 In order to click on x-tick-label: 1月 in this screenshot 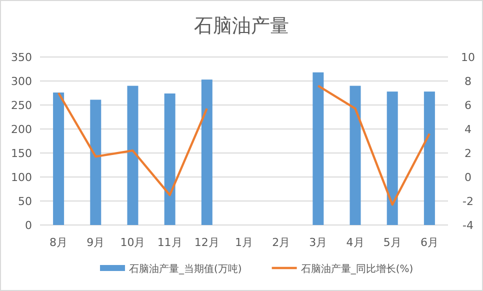, I will do `click(244, 242)`.